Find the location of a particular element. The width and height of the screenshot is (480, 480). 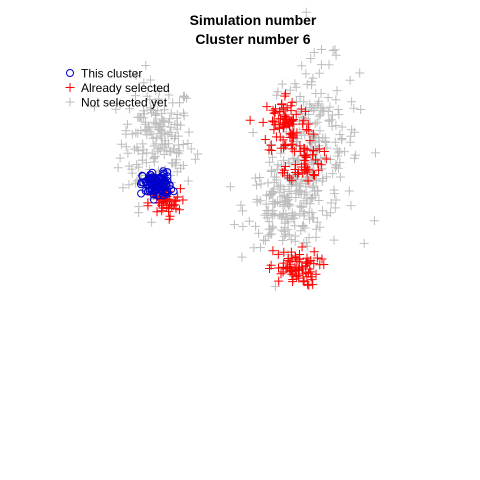

legend-label-not-selected-yet: Not selected yet is located at coordinates (124, 103).